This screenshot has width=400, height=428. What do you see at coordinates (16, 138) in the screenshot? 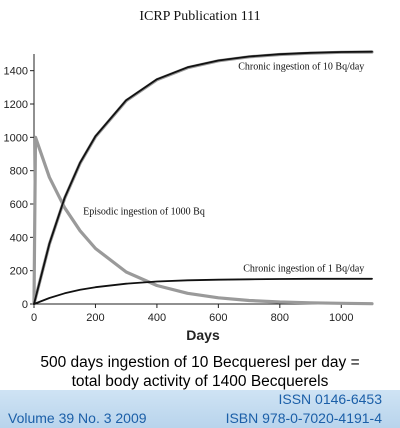
I see `y-tick-label: 1000` at bounding box center [16, 138].